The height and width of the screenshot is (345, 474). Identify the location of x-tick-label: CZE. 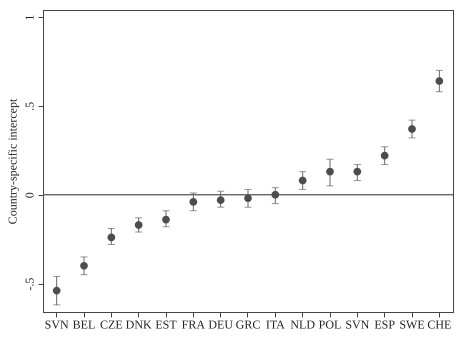
(111, 325).